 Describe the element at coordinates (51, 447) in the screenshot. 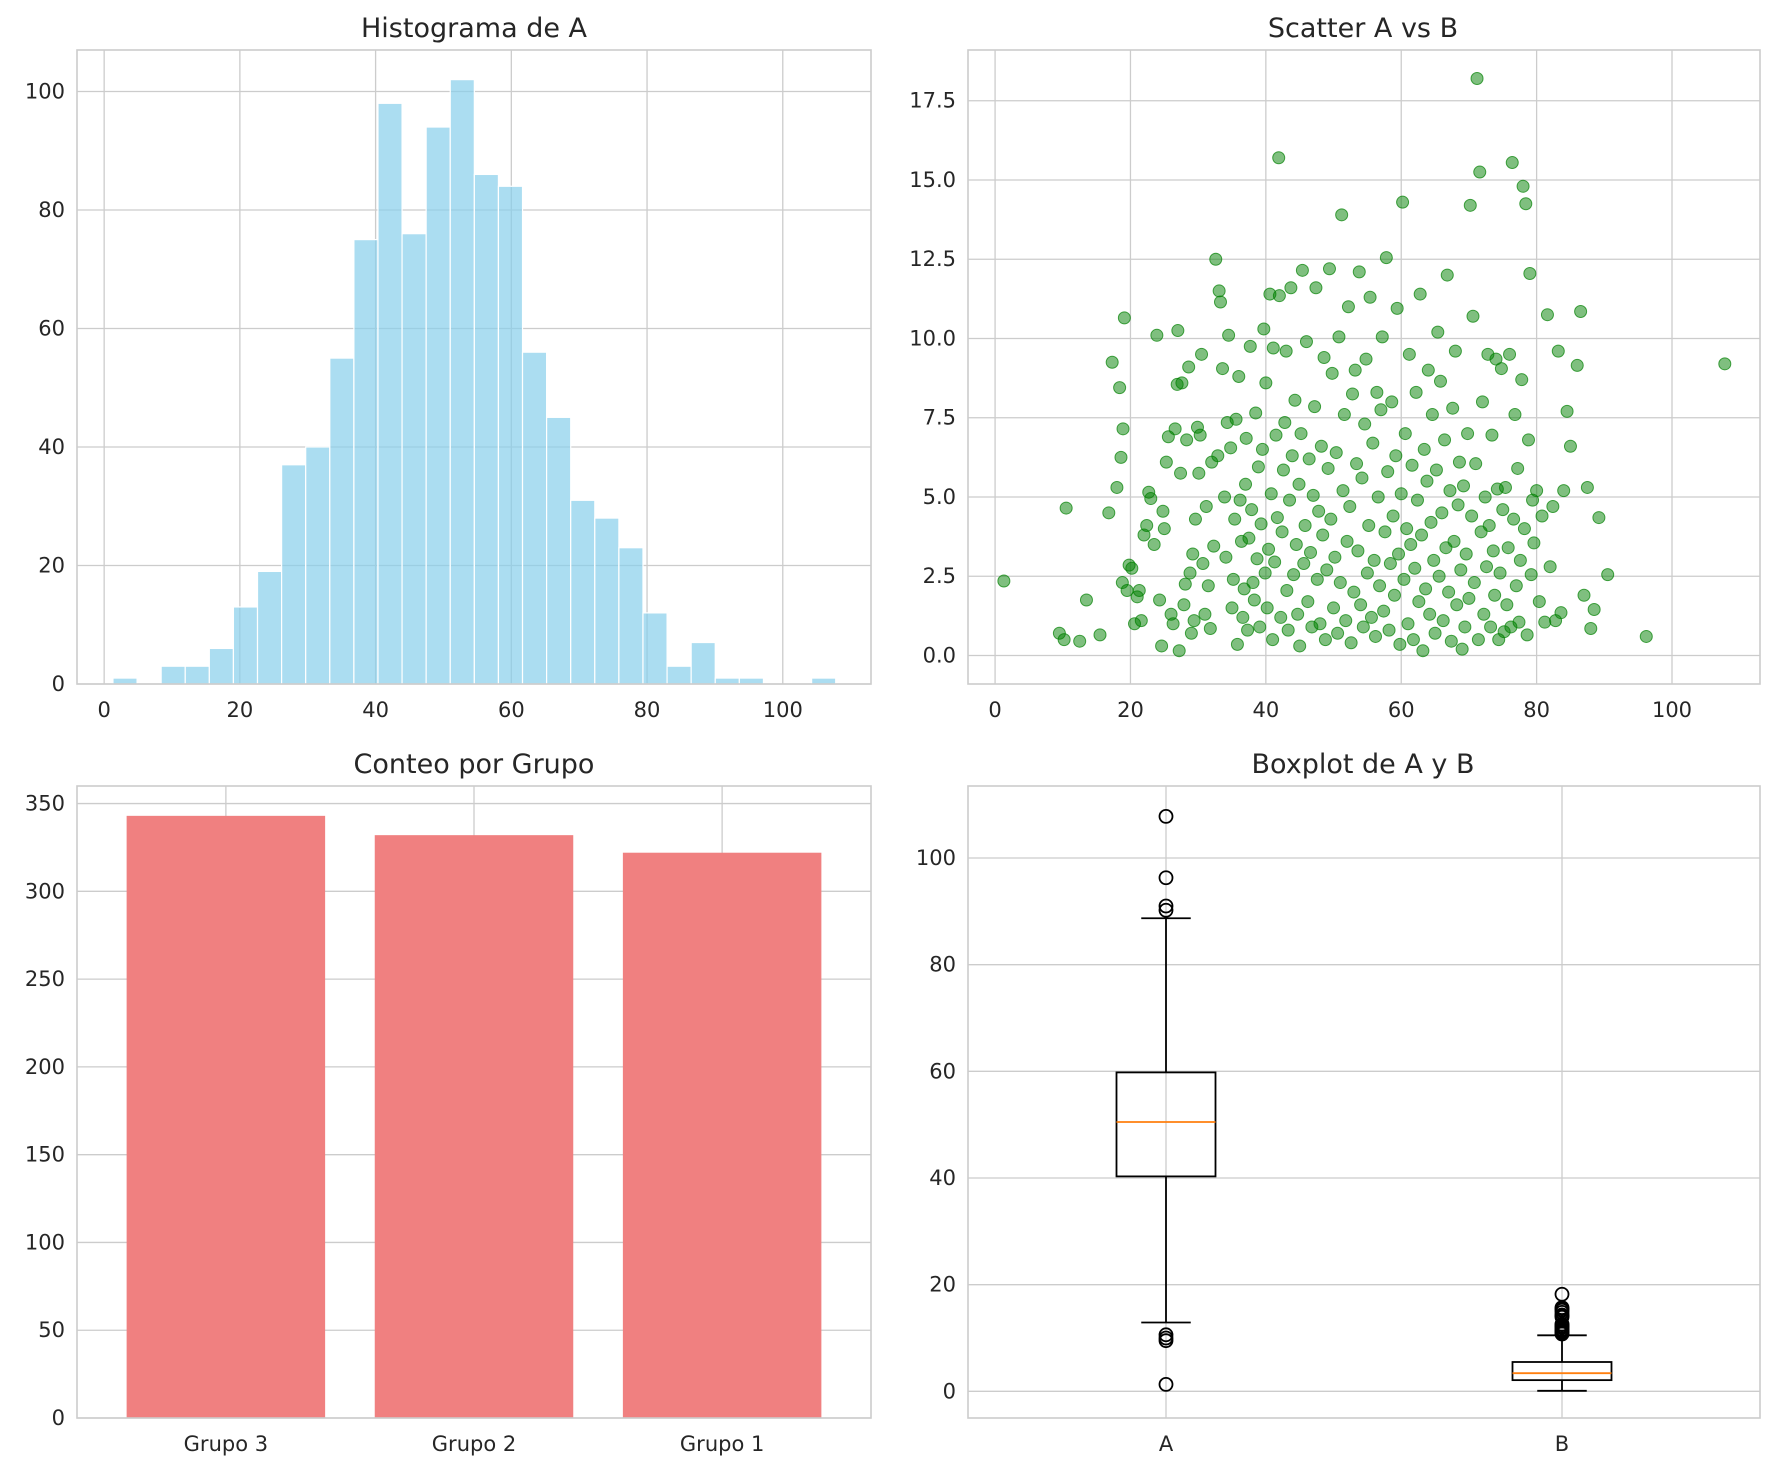

I see `histogram-ytick-label: 40` at that location.